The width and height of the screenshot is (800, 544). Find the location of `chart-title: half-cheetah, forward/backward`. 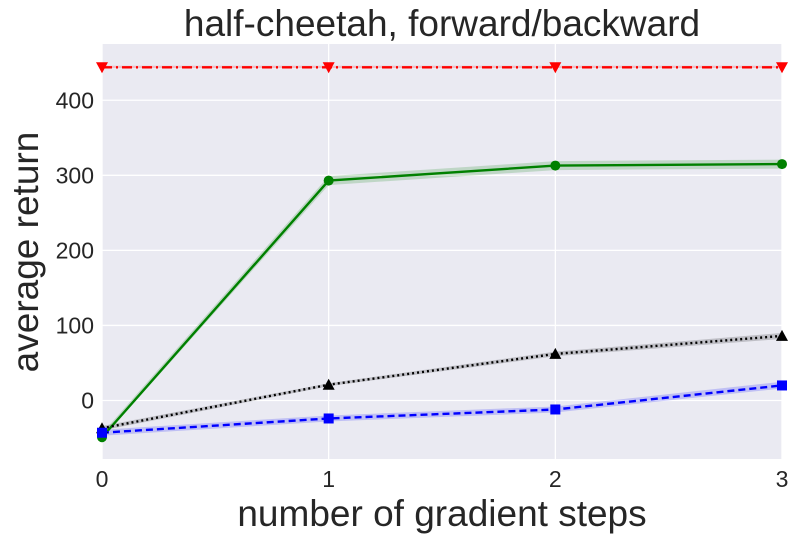

chart-title: half-cheetah, forward/backward is located at coordinates (442, 23).